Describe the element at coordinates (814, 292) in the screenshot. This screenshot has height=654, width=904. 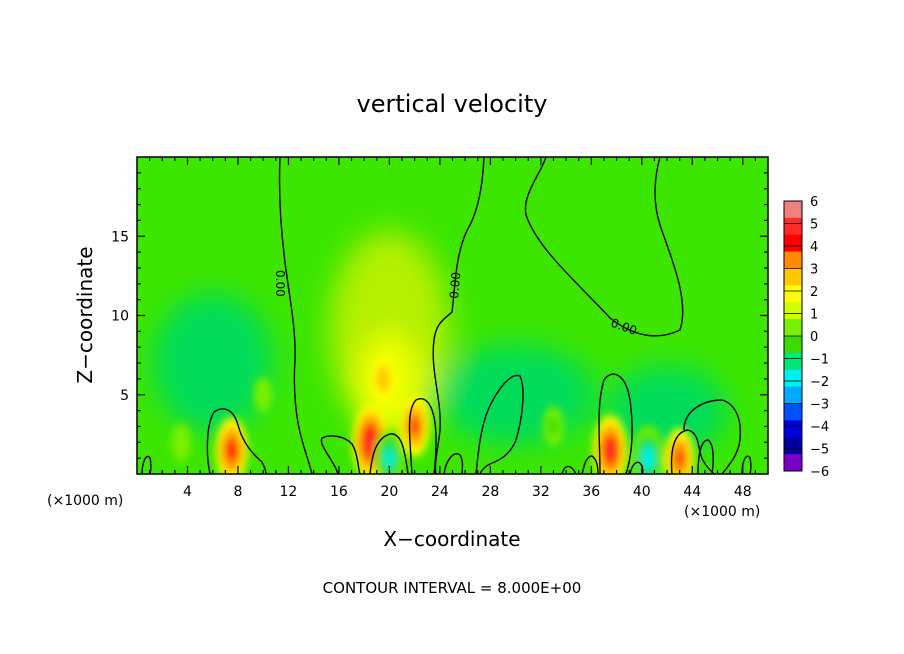
I see `colorbar-label: 2` at that location.